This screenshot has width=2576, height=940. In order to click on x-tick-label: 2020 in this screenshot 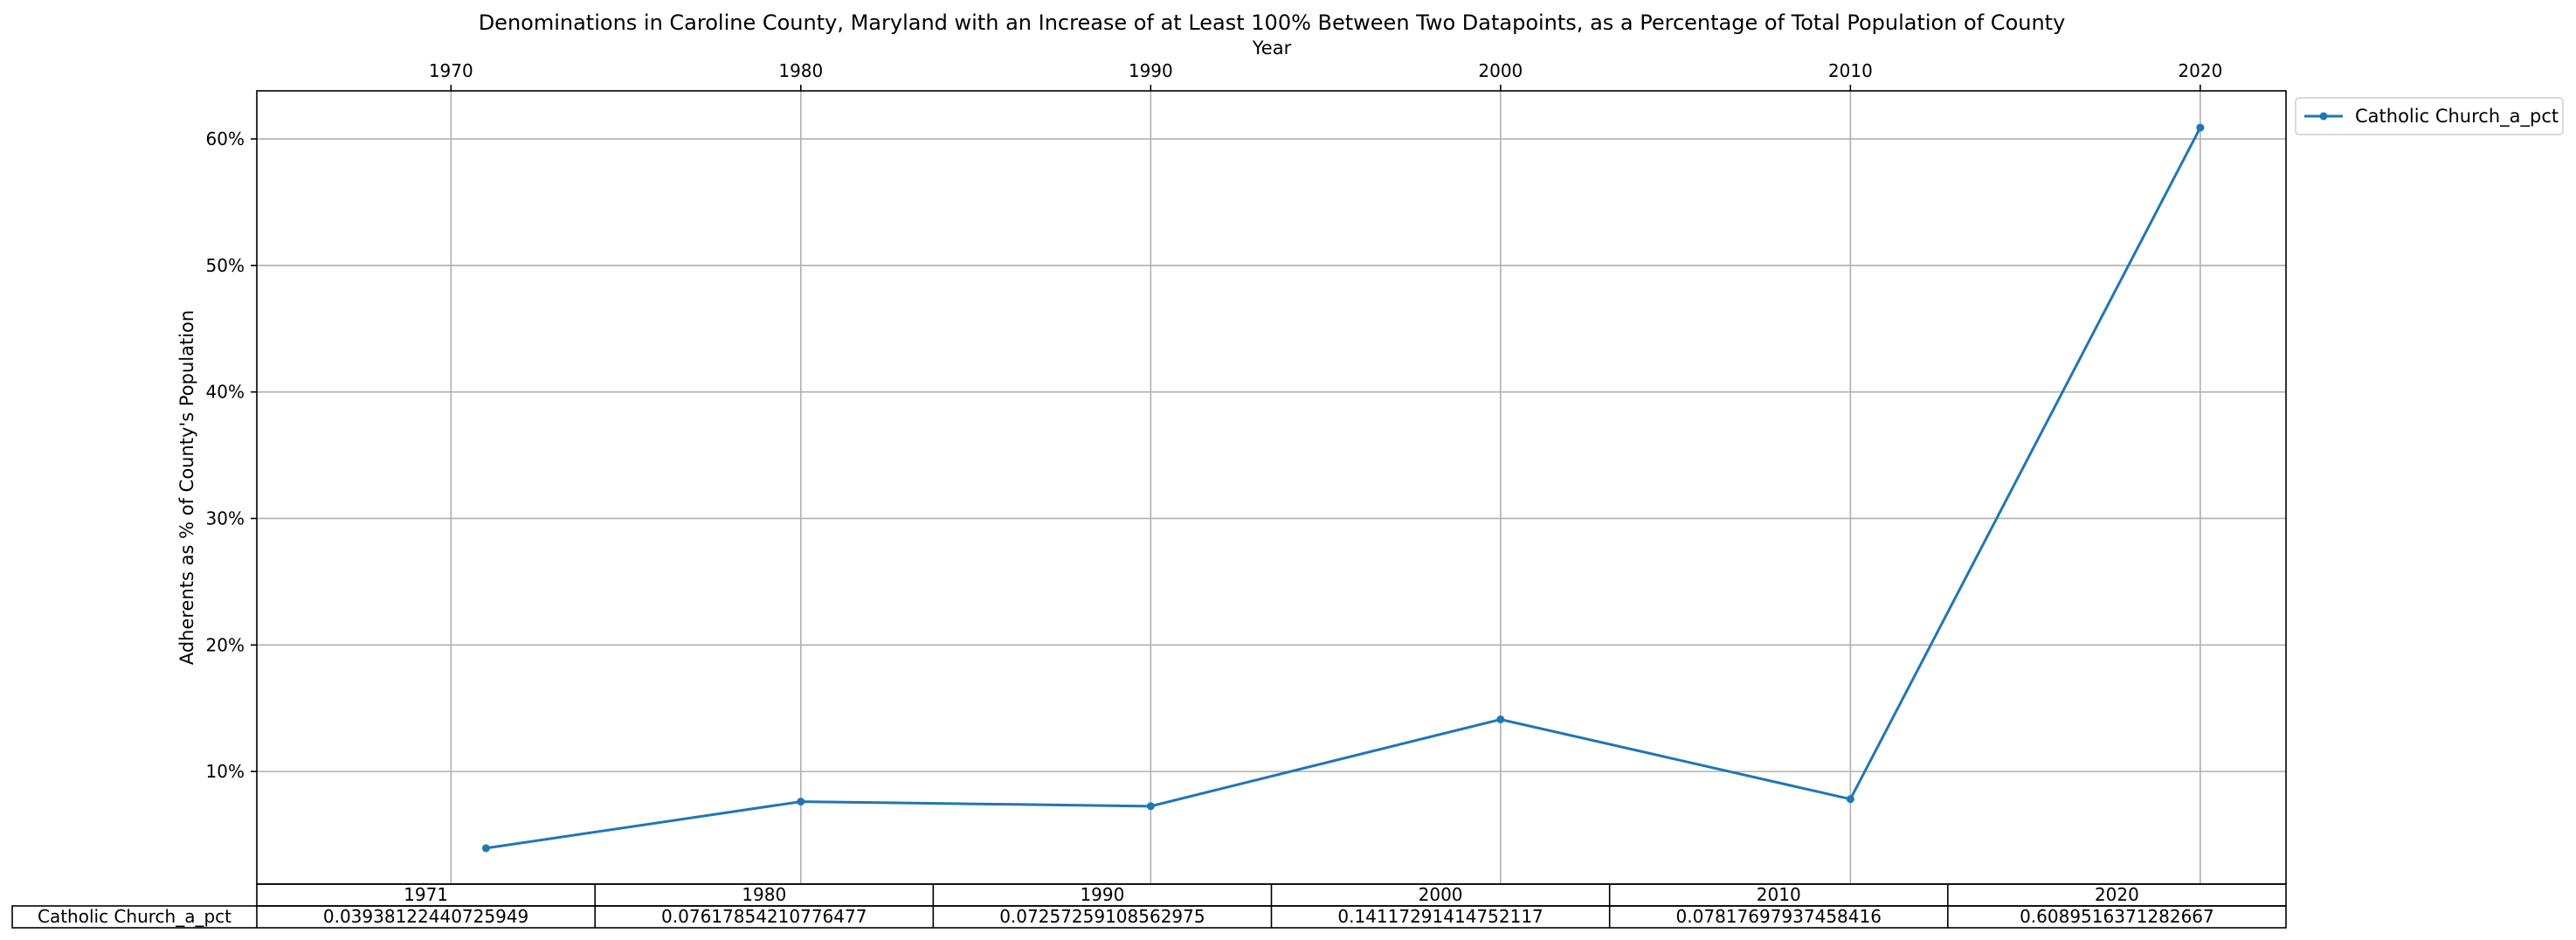, I will do `click(2200, 70)`.